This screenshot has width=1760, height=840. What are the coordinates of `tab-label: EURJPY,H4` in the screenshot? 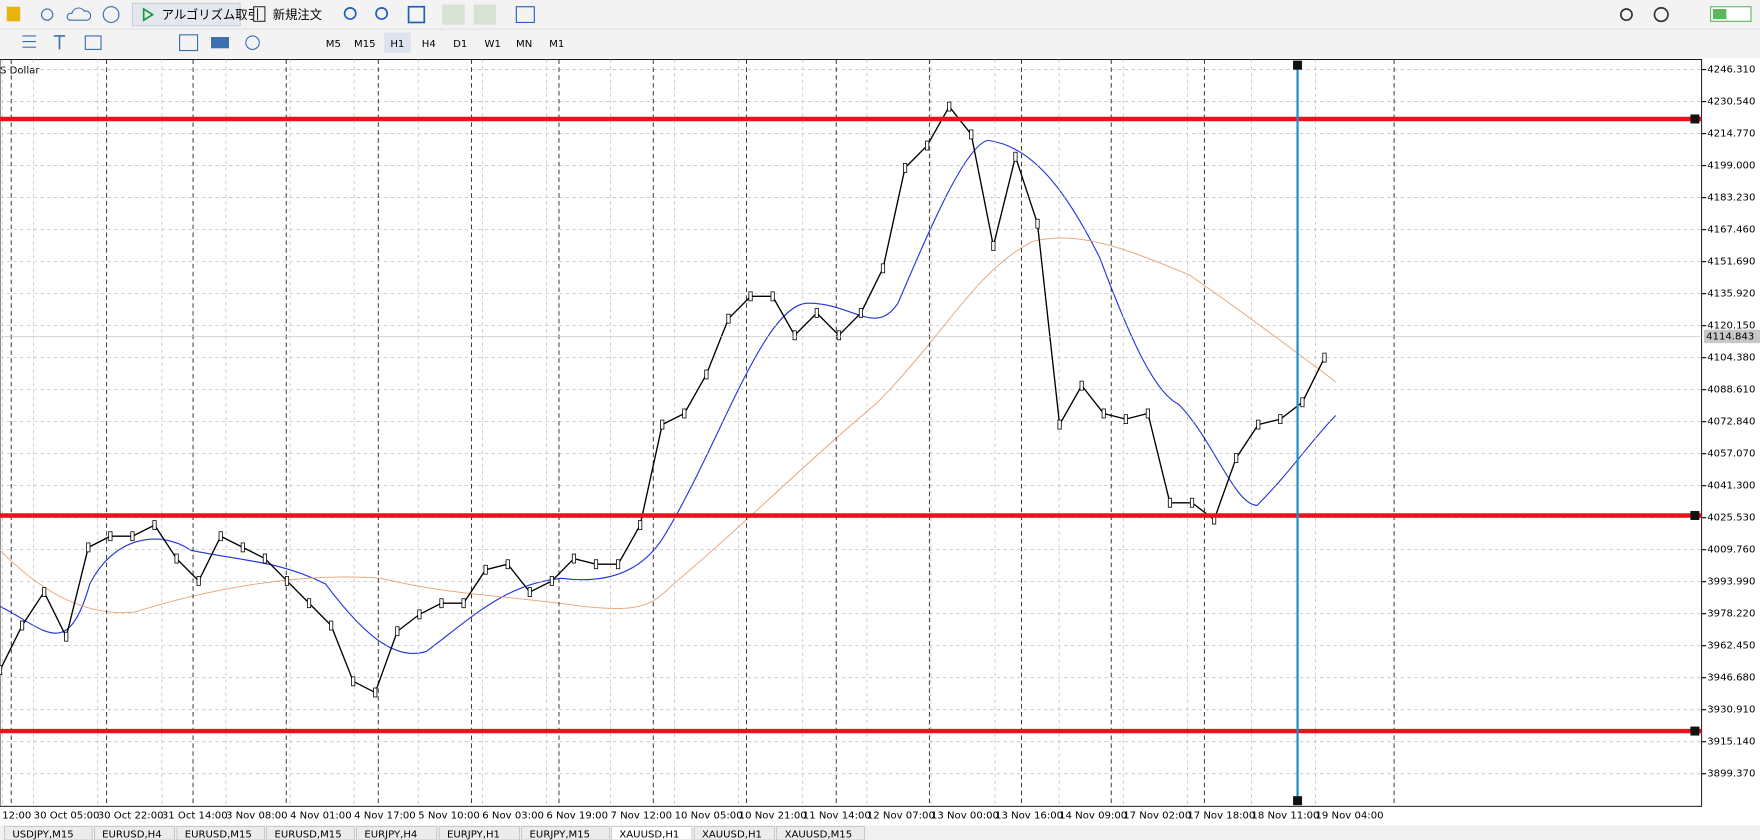 It's located at (390, 834).